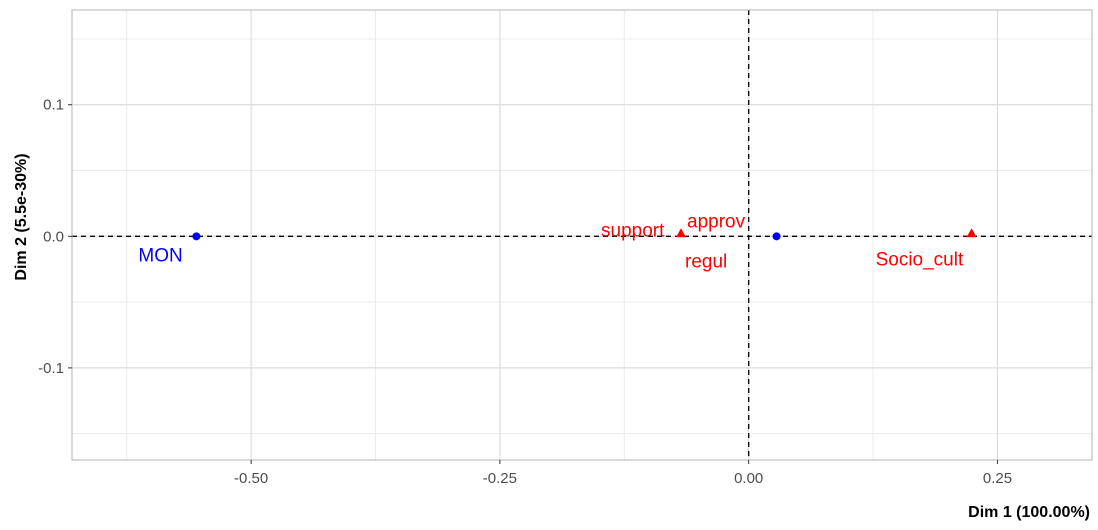 The width and height of the screenshot is (1098, 530). Describe the element at coordinates (716, 222) in the screenshot. I see `point-label: approv` at that location.